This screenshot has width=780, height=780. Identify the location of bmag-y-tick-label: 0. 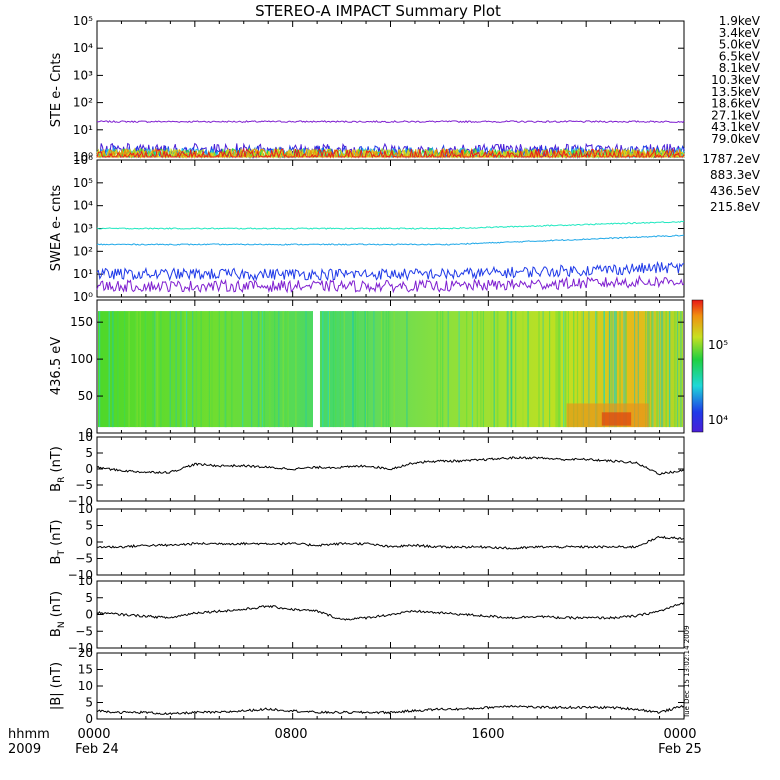
(89, 719).